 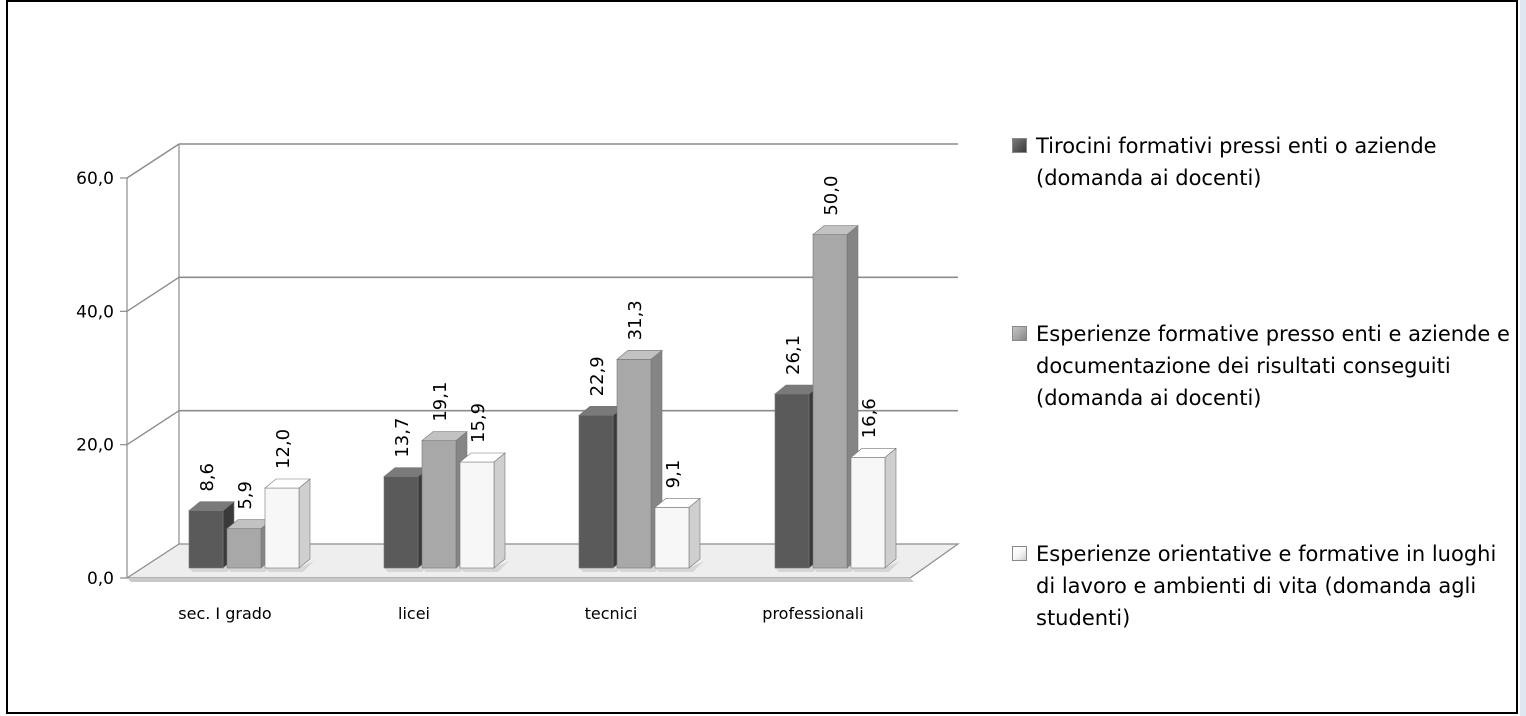 What do you see at coordinates (95, 312) in the screenshot?
I see `y-tick-label: 40,0` at bounding box center [95, 312].